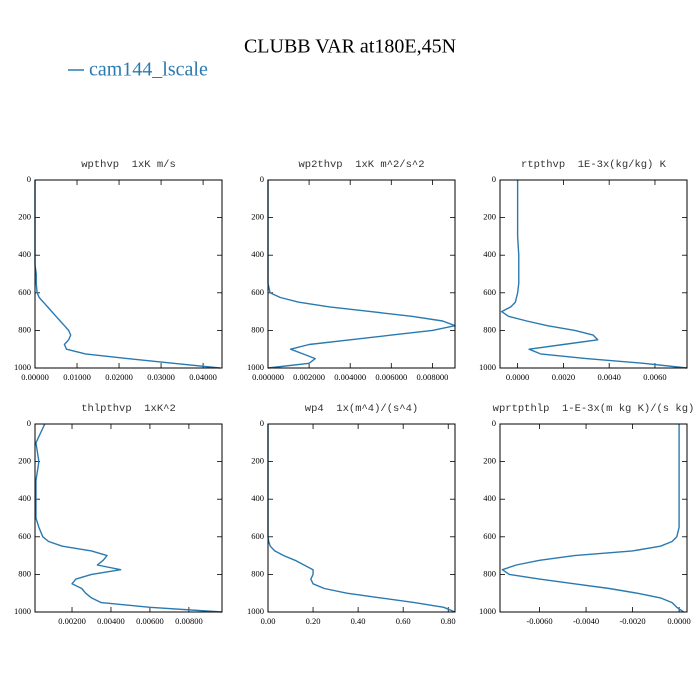  What do you see at coordinates (189, 621) in the screenshot?
I see `x-tick-label: 0.00800` at bounding box center [189, 621].